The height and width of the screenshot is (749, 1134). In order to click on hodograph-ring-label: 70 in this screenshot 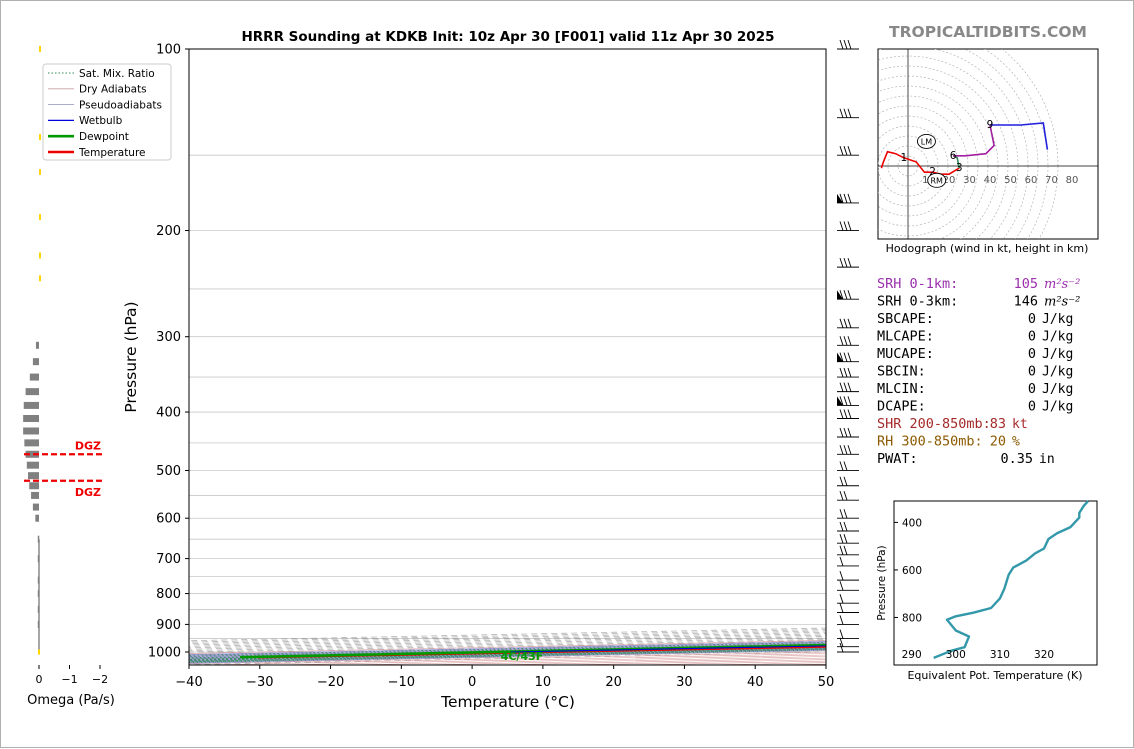, I will do `click(1051, 180)`.